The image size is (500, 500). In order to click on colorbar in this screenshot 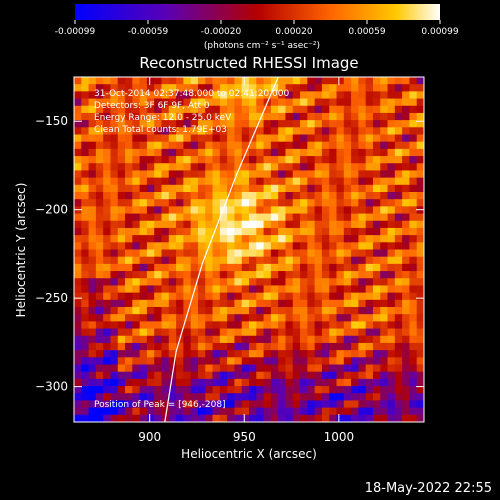, I will do `click(257, 12)`.